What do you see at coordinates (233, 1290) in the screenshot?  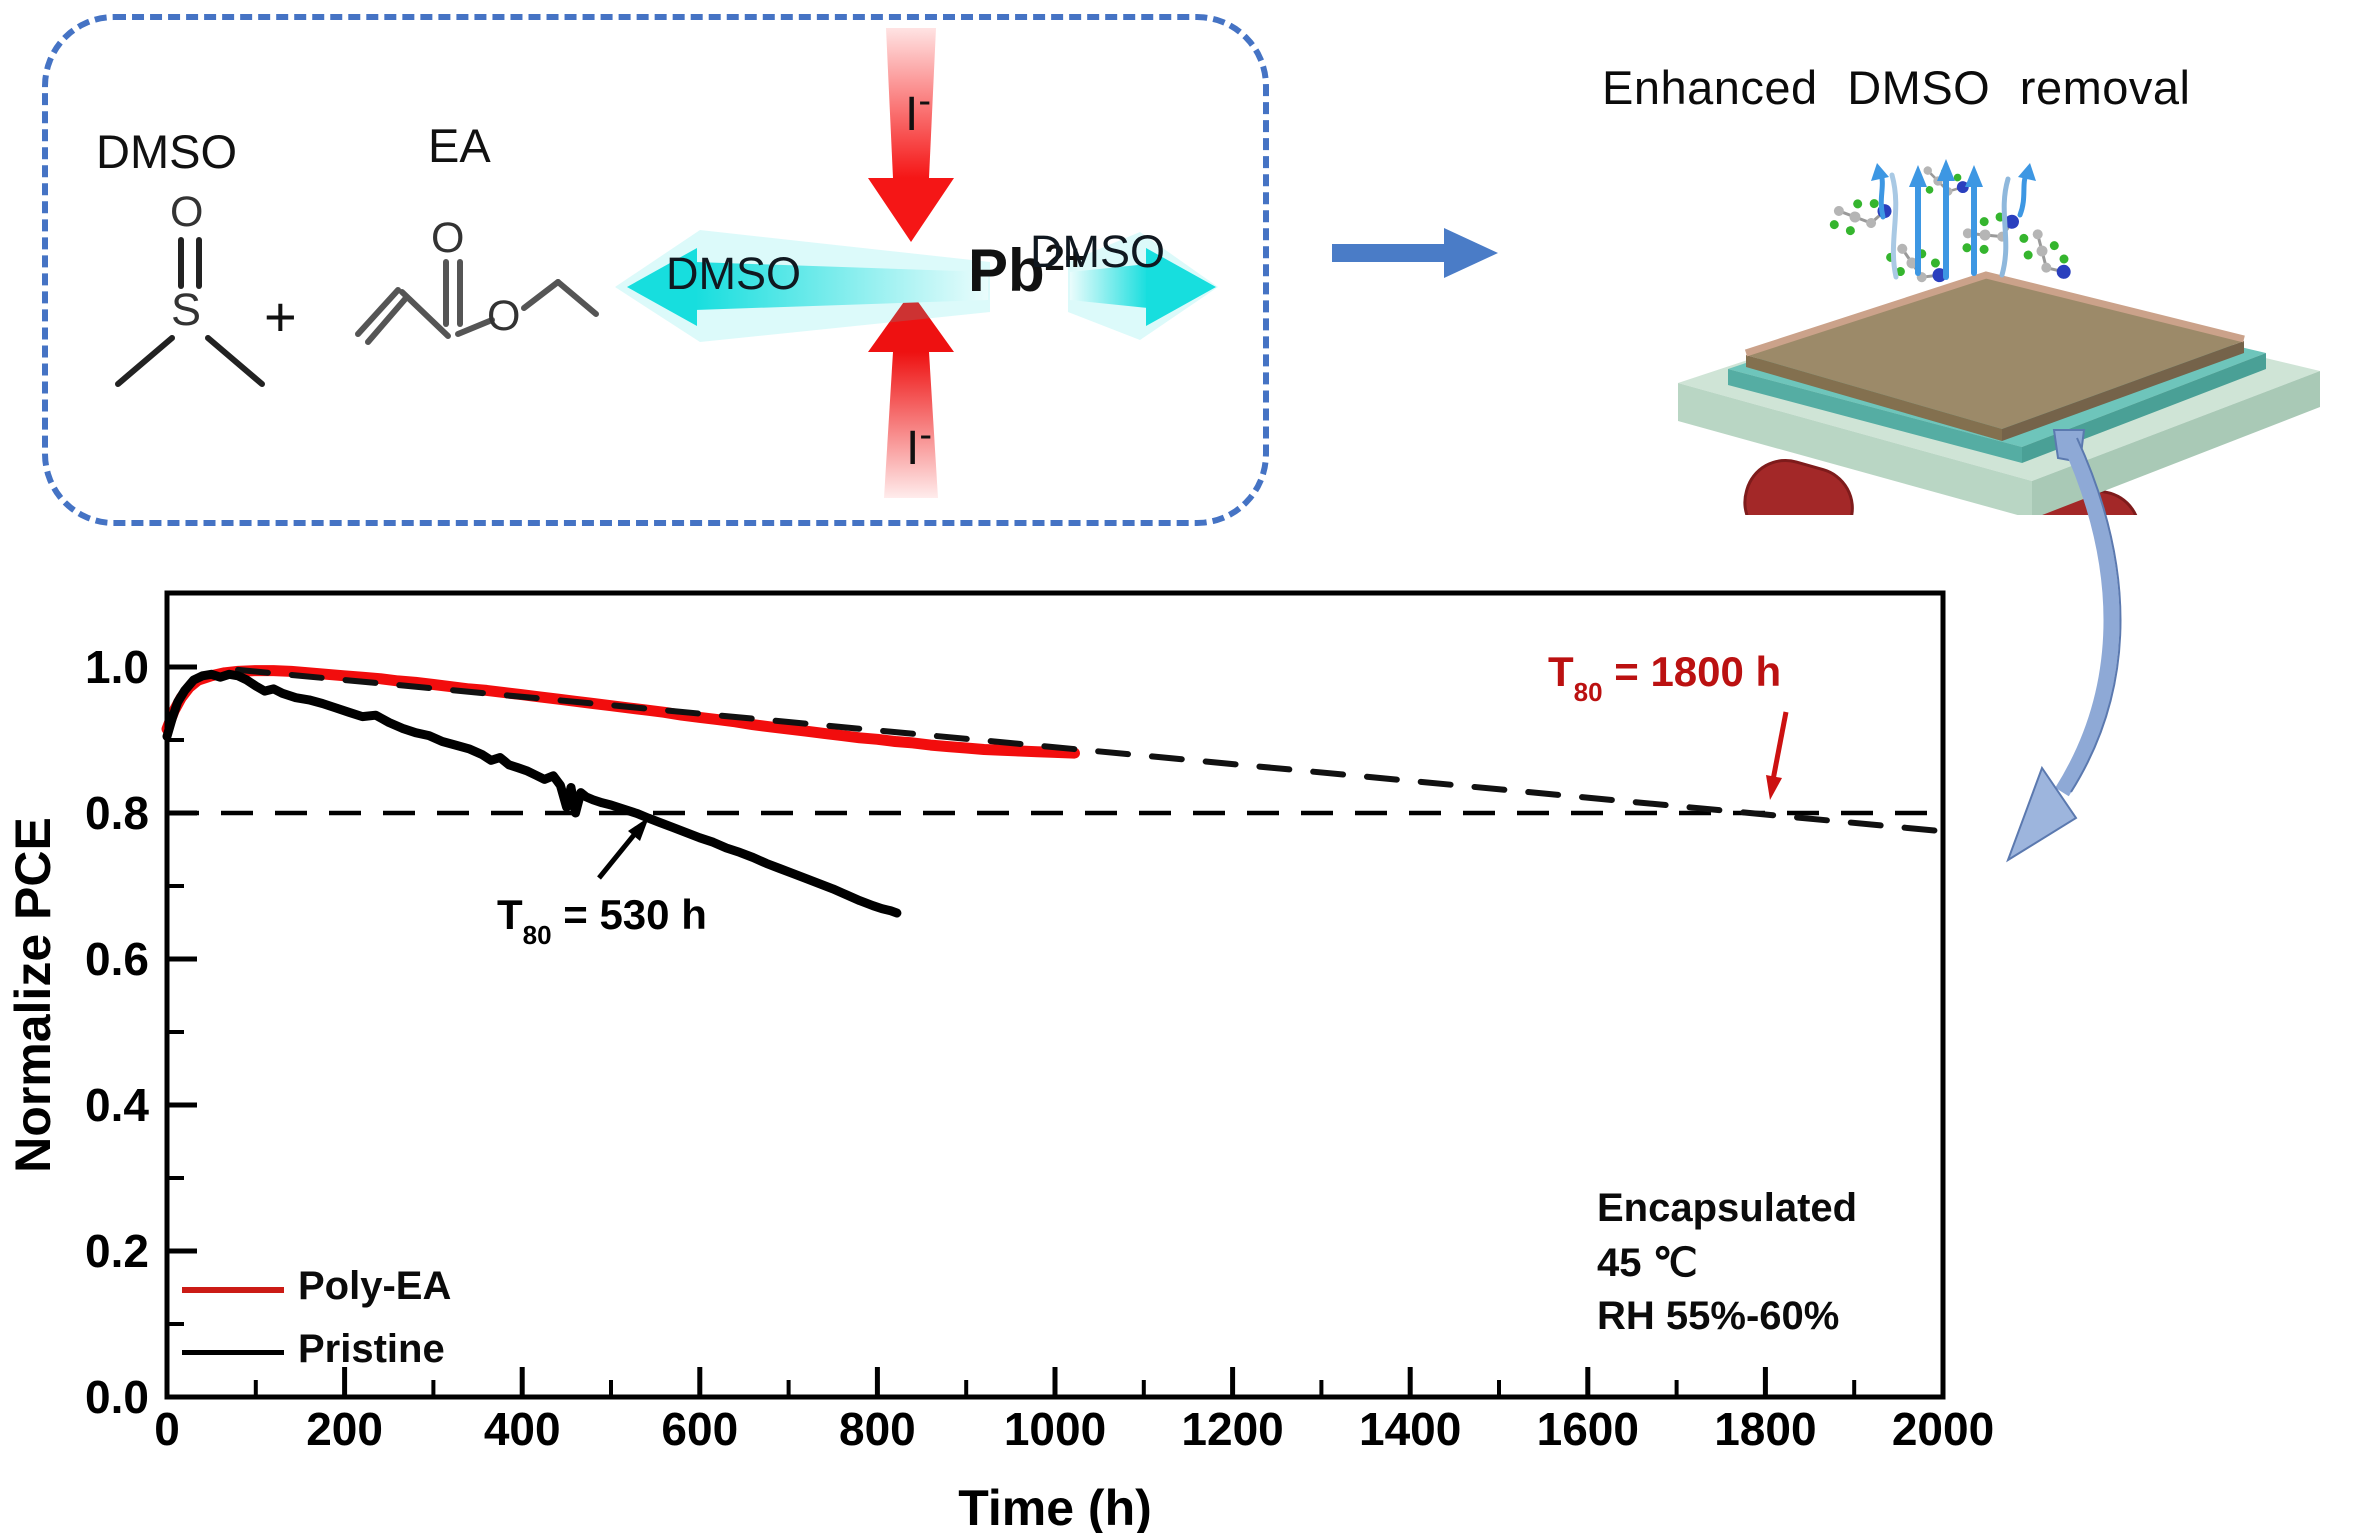 I see `legend-line-polyea` at bounding box center [233, 1290].